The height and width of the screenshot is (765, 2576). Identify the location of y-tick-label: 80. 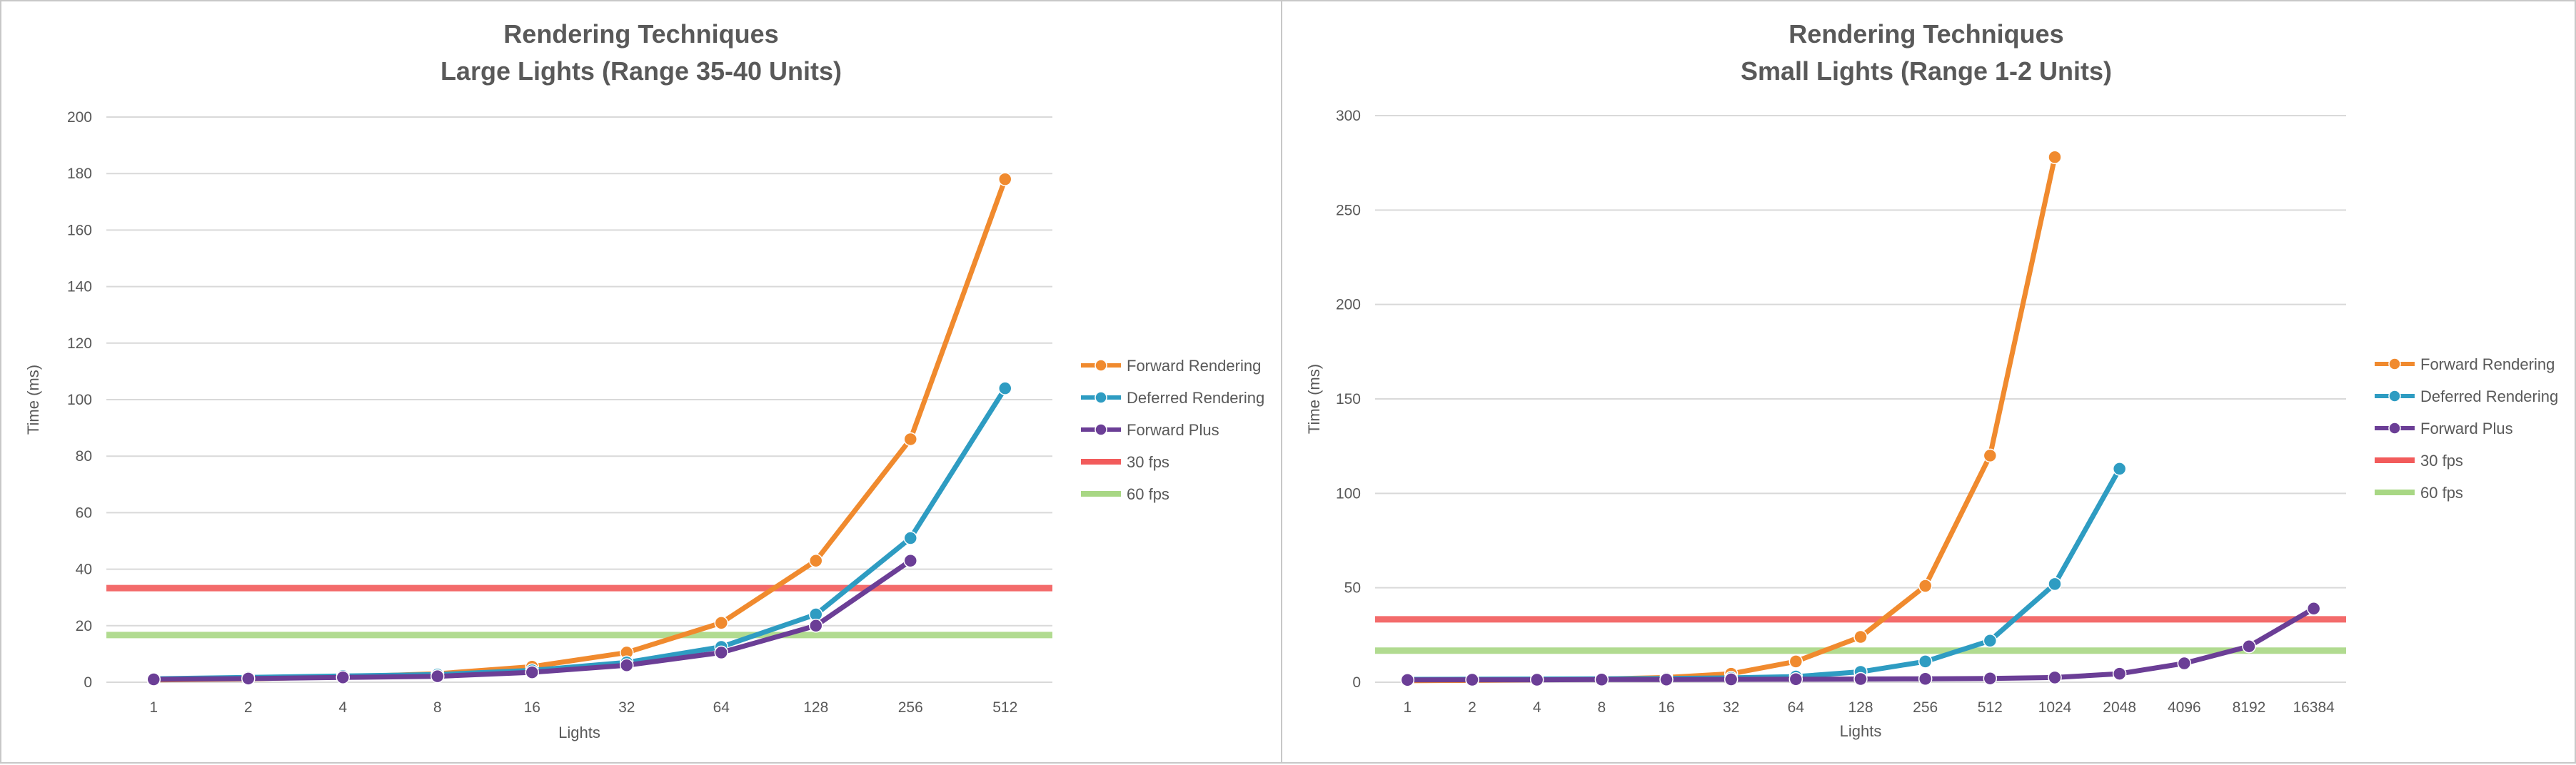
(84, 456).